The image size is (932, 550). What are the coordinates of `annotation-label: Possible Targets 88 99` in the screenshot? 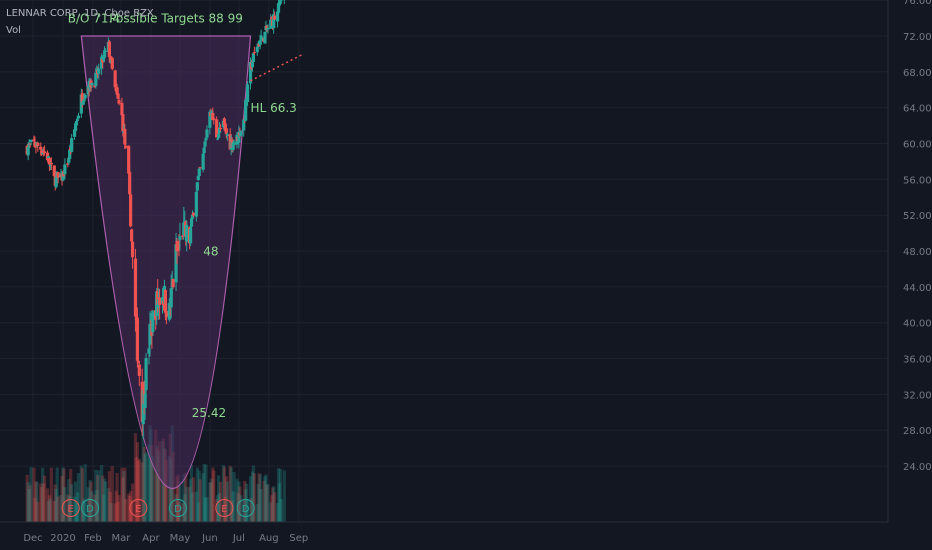 It's located at (176, 19).